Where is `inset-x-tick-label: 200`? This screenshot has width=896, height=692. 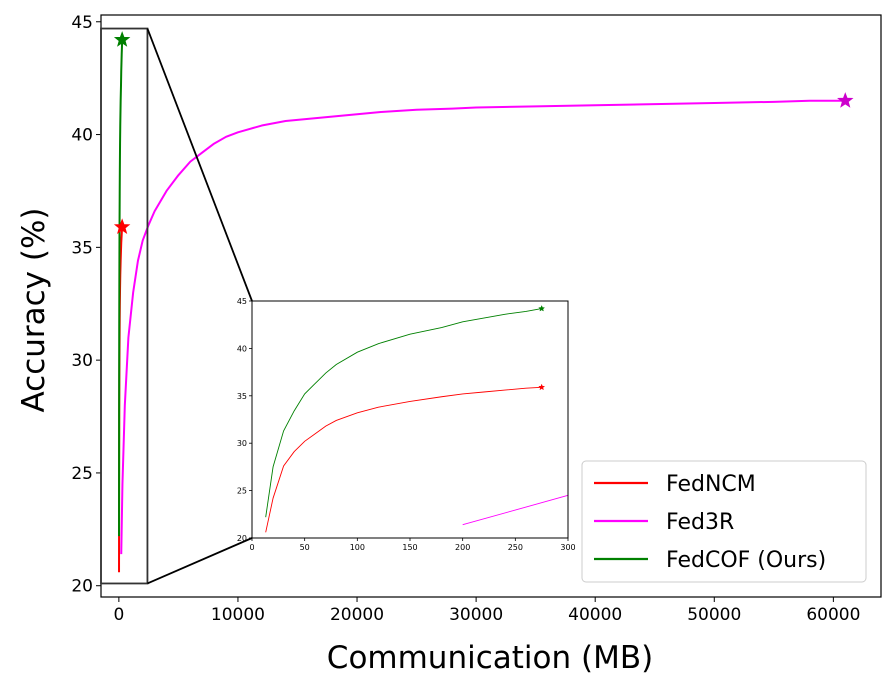 inset-x-tick-label: 200 is located at coordinates (462, 547).